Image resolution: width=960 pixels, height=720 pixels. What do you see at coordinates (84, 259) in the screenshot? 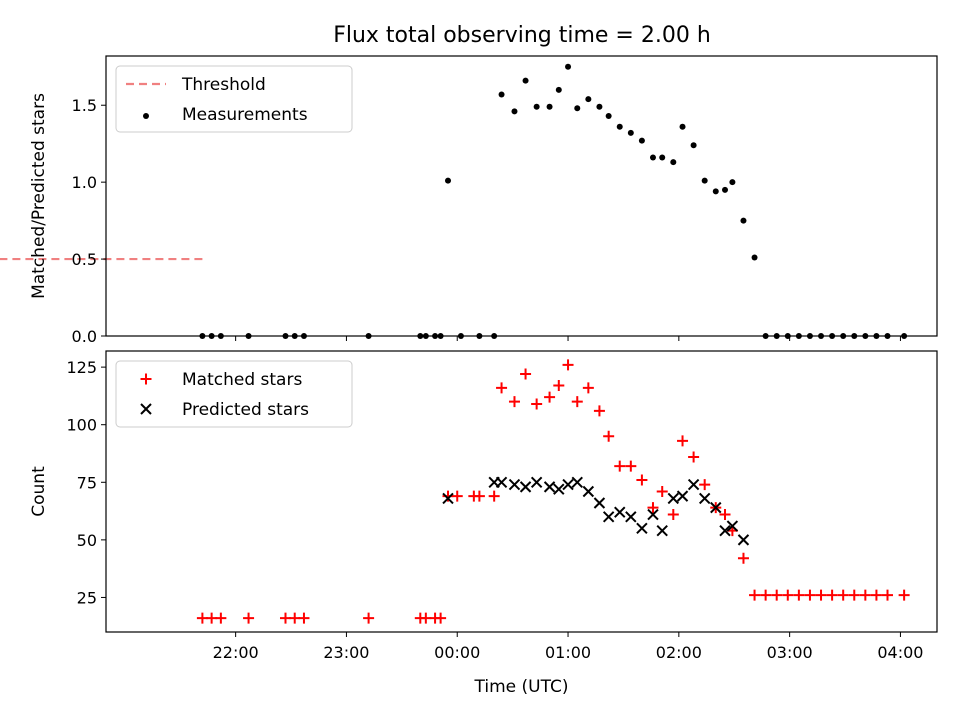
I see `y-tick-label: 0.5` at bounding box center [84, 259].